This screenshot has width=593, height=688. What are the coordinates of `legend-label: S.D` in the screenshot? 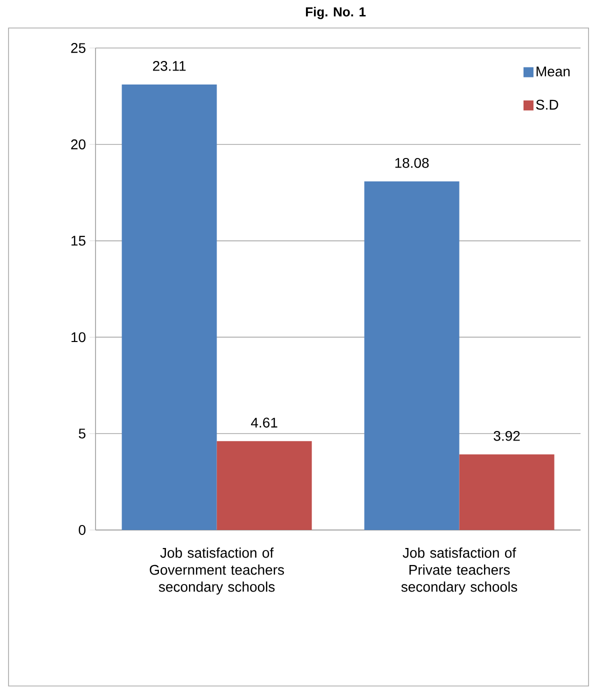 It's located at (547, 105).